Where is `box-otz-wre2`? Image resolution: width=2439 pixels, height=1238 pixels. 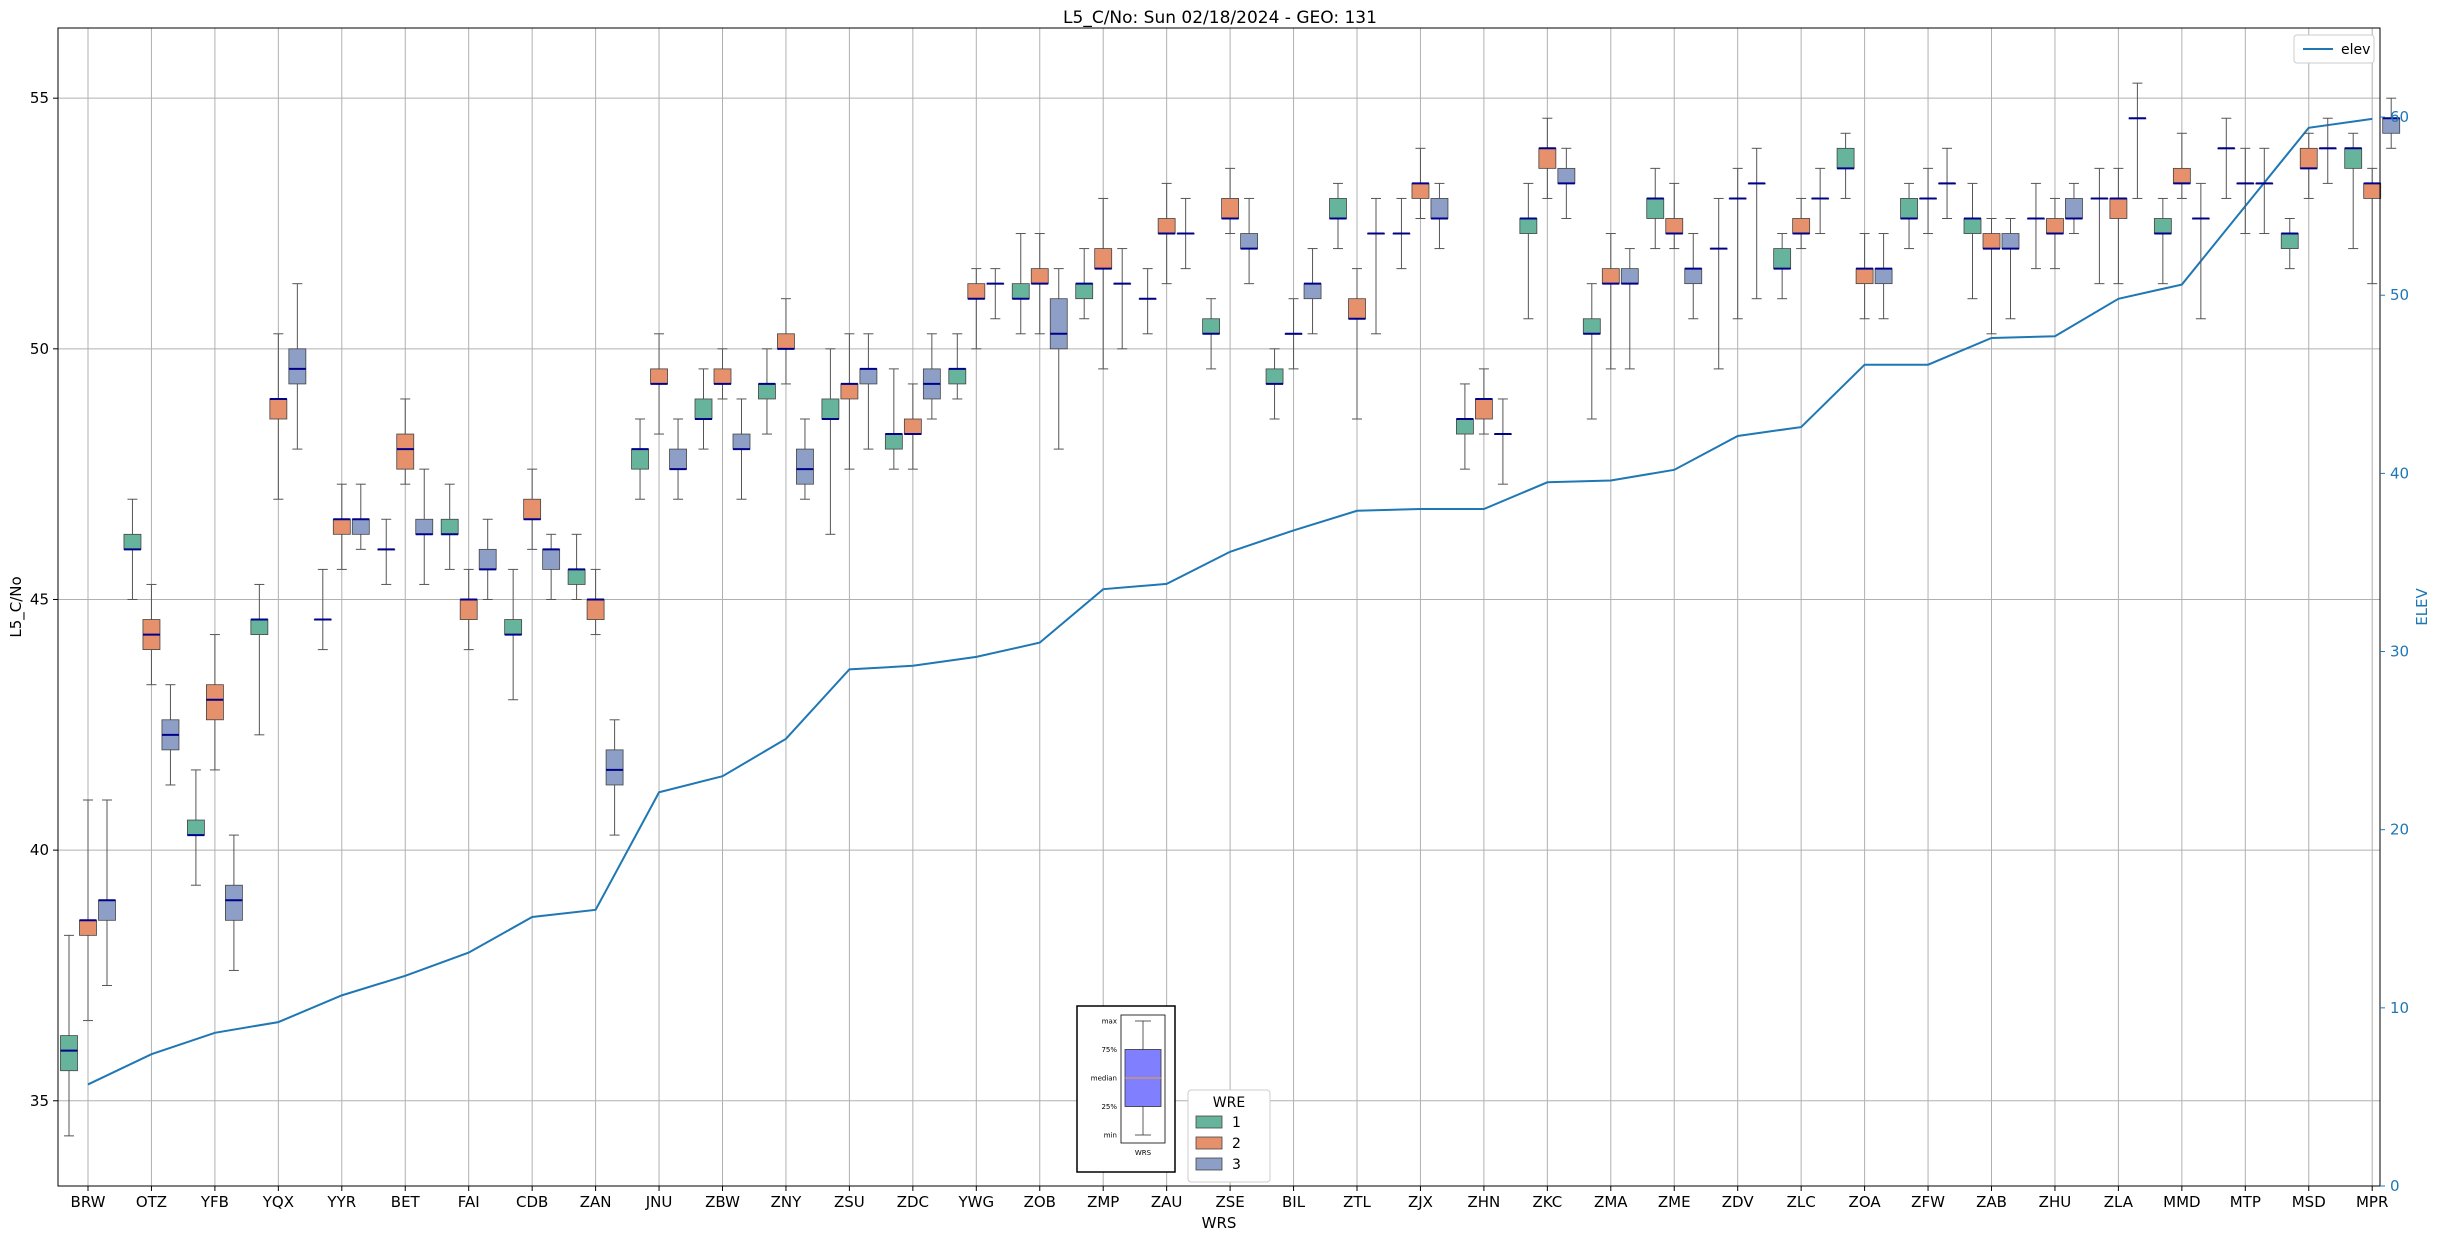 box-otz-wre2 is located at coordinates (151, 634).